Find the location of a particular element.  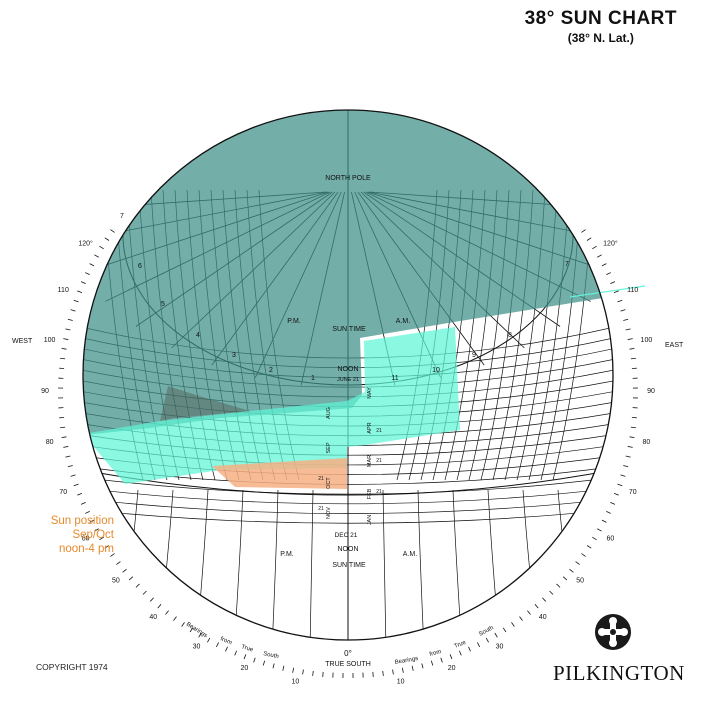

from-label-right: from is located at coordinates (435, 653).